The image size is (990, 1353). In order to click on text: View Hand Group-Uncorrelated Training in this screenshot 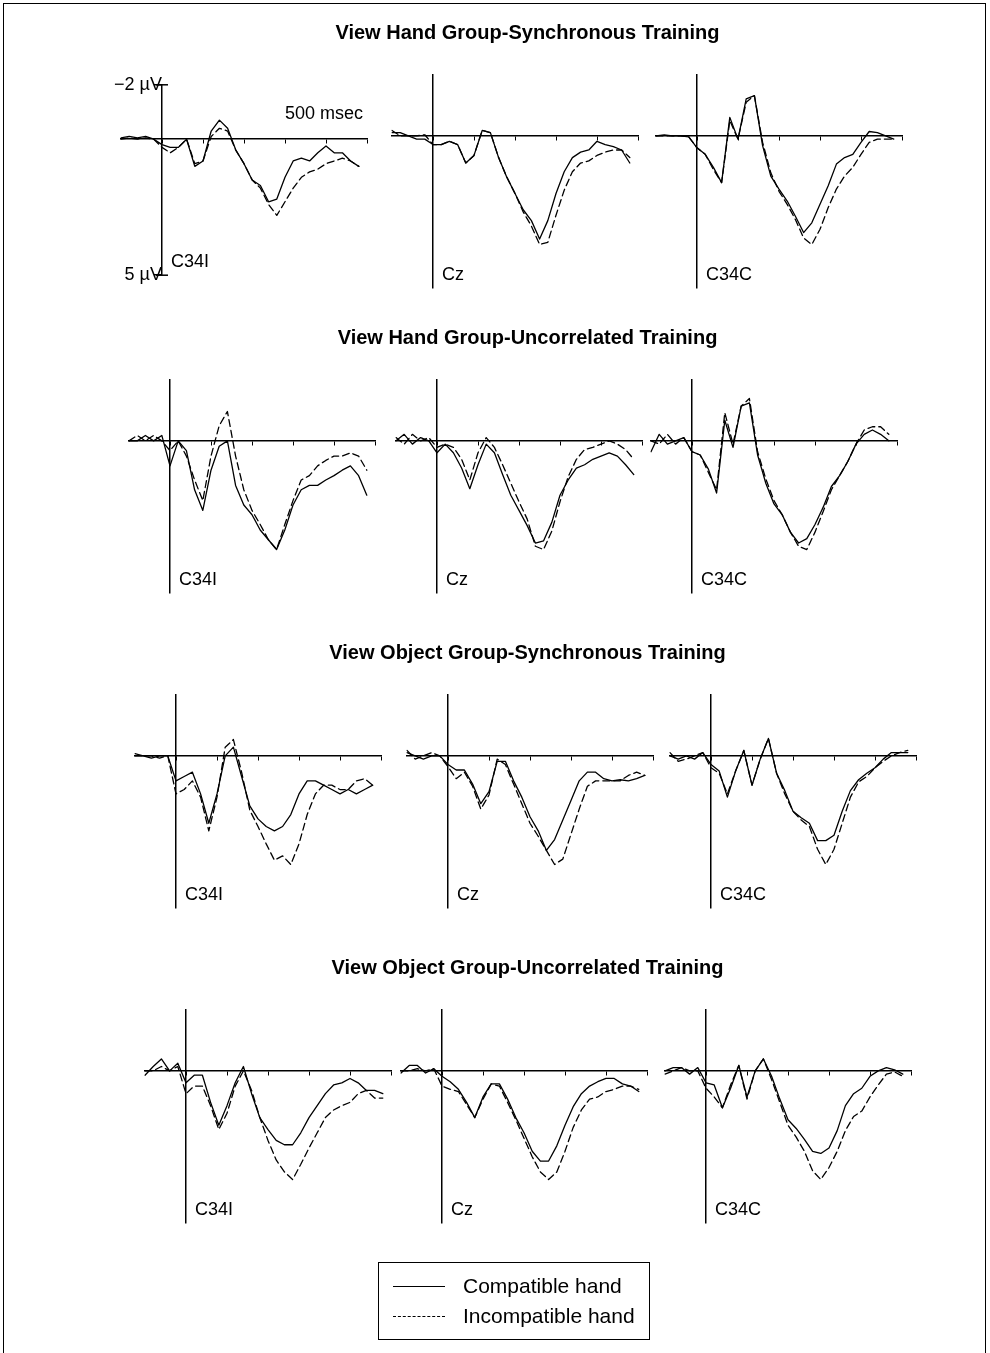, I will do `click(527, 337)`.